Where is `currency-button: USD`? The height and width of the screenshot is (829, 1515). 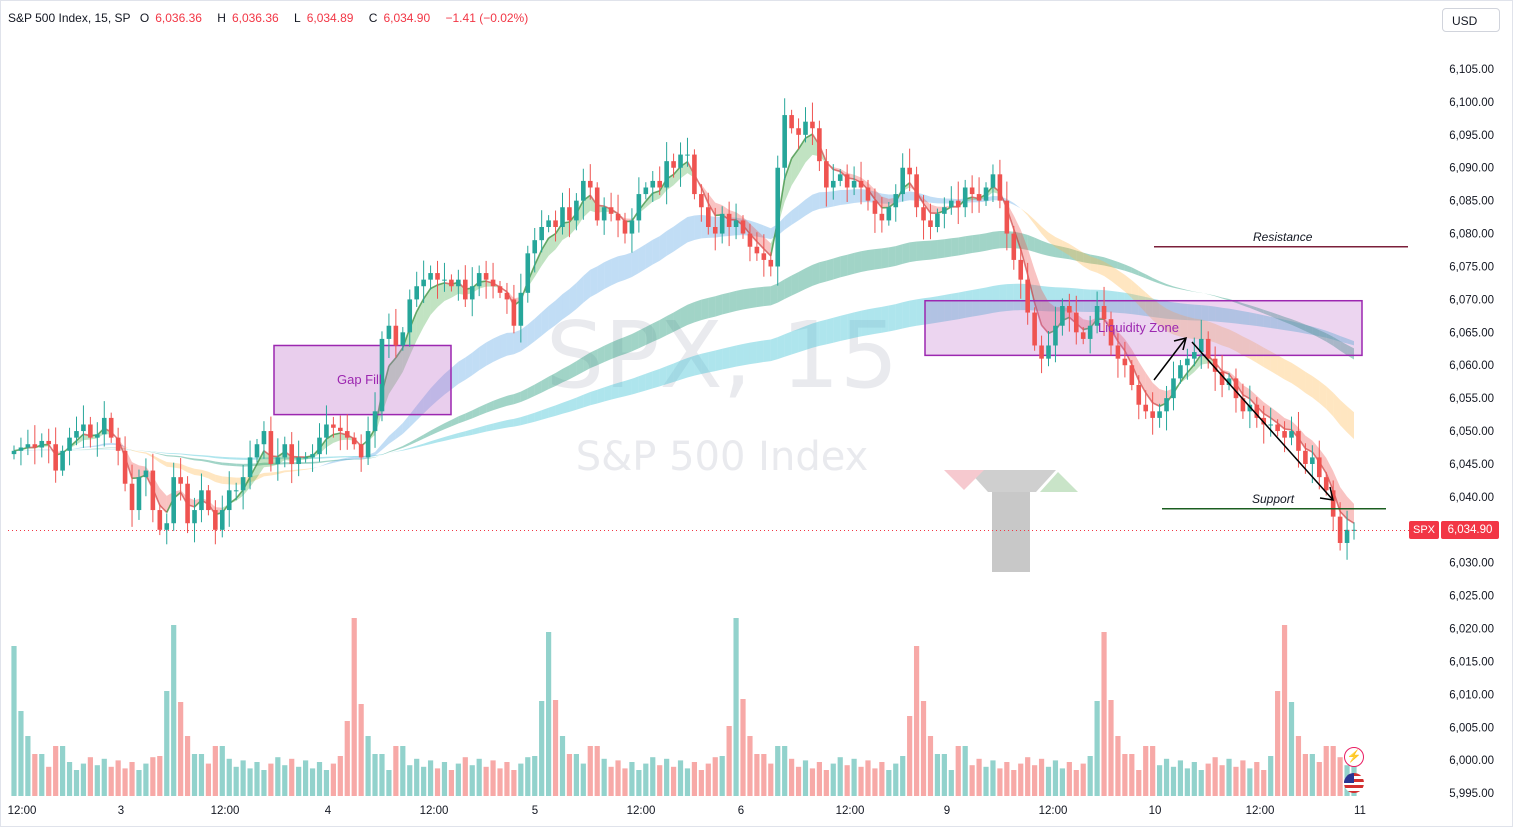
currency-button: USD is located at coordinates (1471, 20).